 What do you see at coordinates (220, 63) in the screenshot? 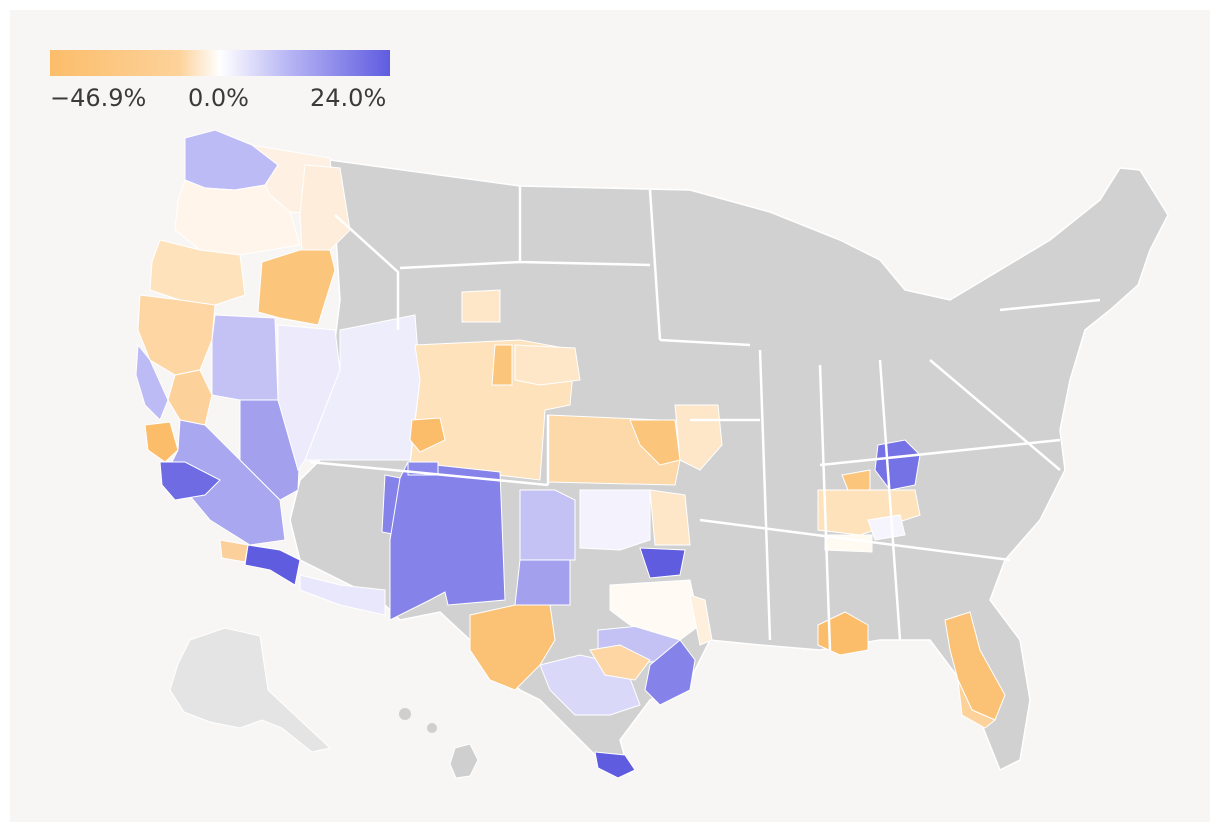
I see `legend-gradient-bar` at bounding box center [220, 63].